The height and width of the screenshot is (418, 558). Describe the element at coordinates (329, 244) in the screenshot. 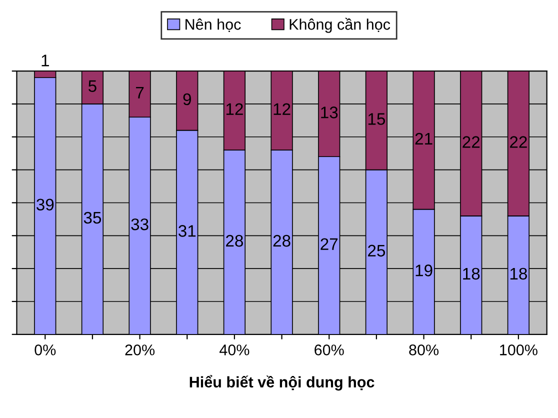

I see `data-label: 27` at that location.